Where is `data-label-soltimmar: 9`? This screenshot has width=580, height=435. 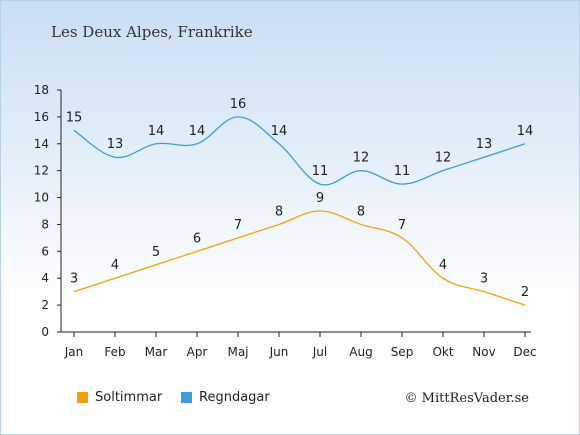 data-label-soltimmar: 9 is located at coordinates (320, 198).